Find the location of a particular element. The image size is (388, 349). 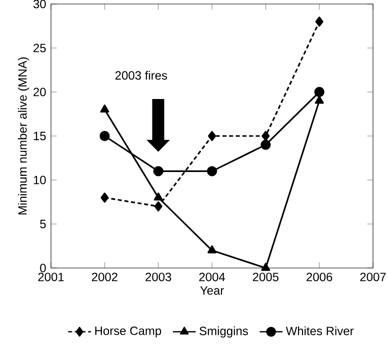

legend-label: Smiggins is located at coordinates (224, 332).